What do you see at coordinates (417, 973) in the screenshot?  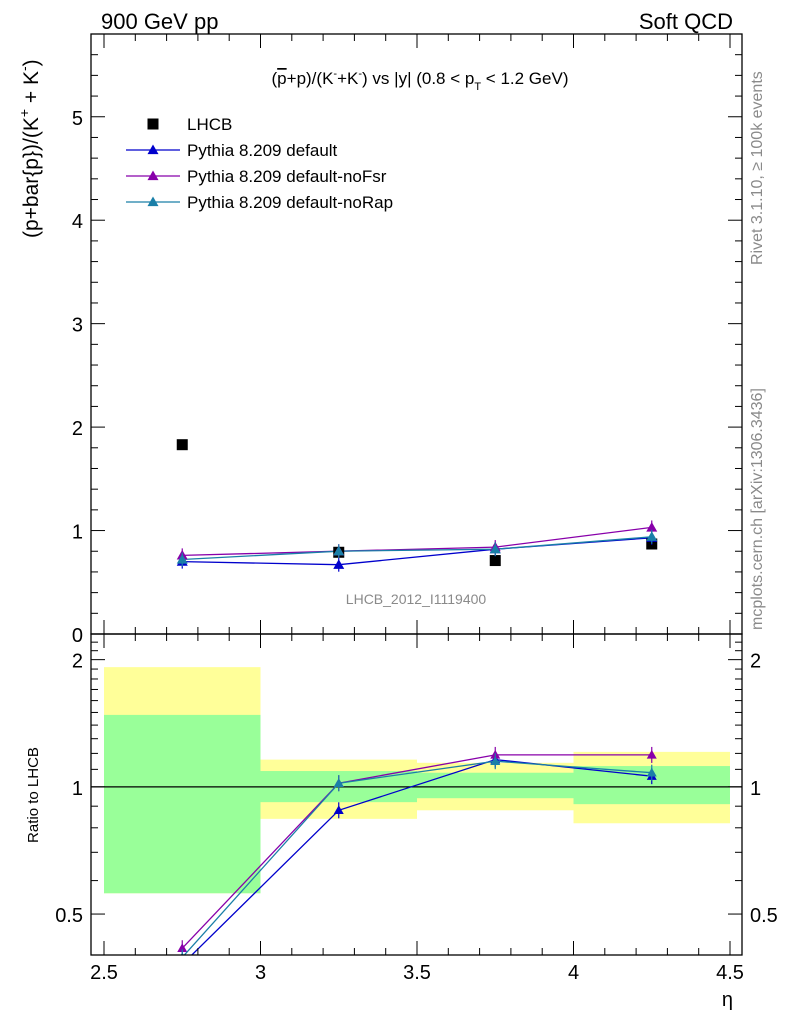 I see `x-tick-label: 3.5` at bounding box center [417, 973].